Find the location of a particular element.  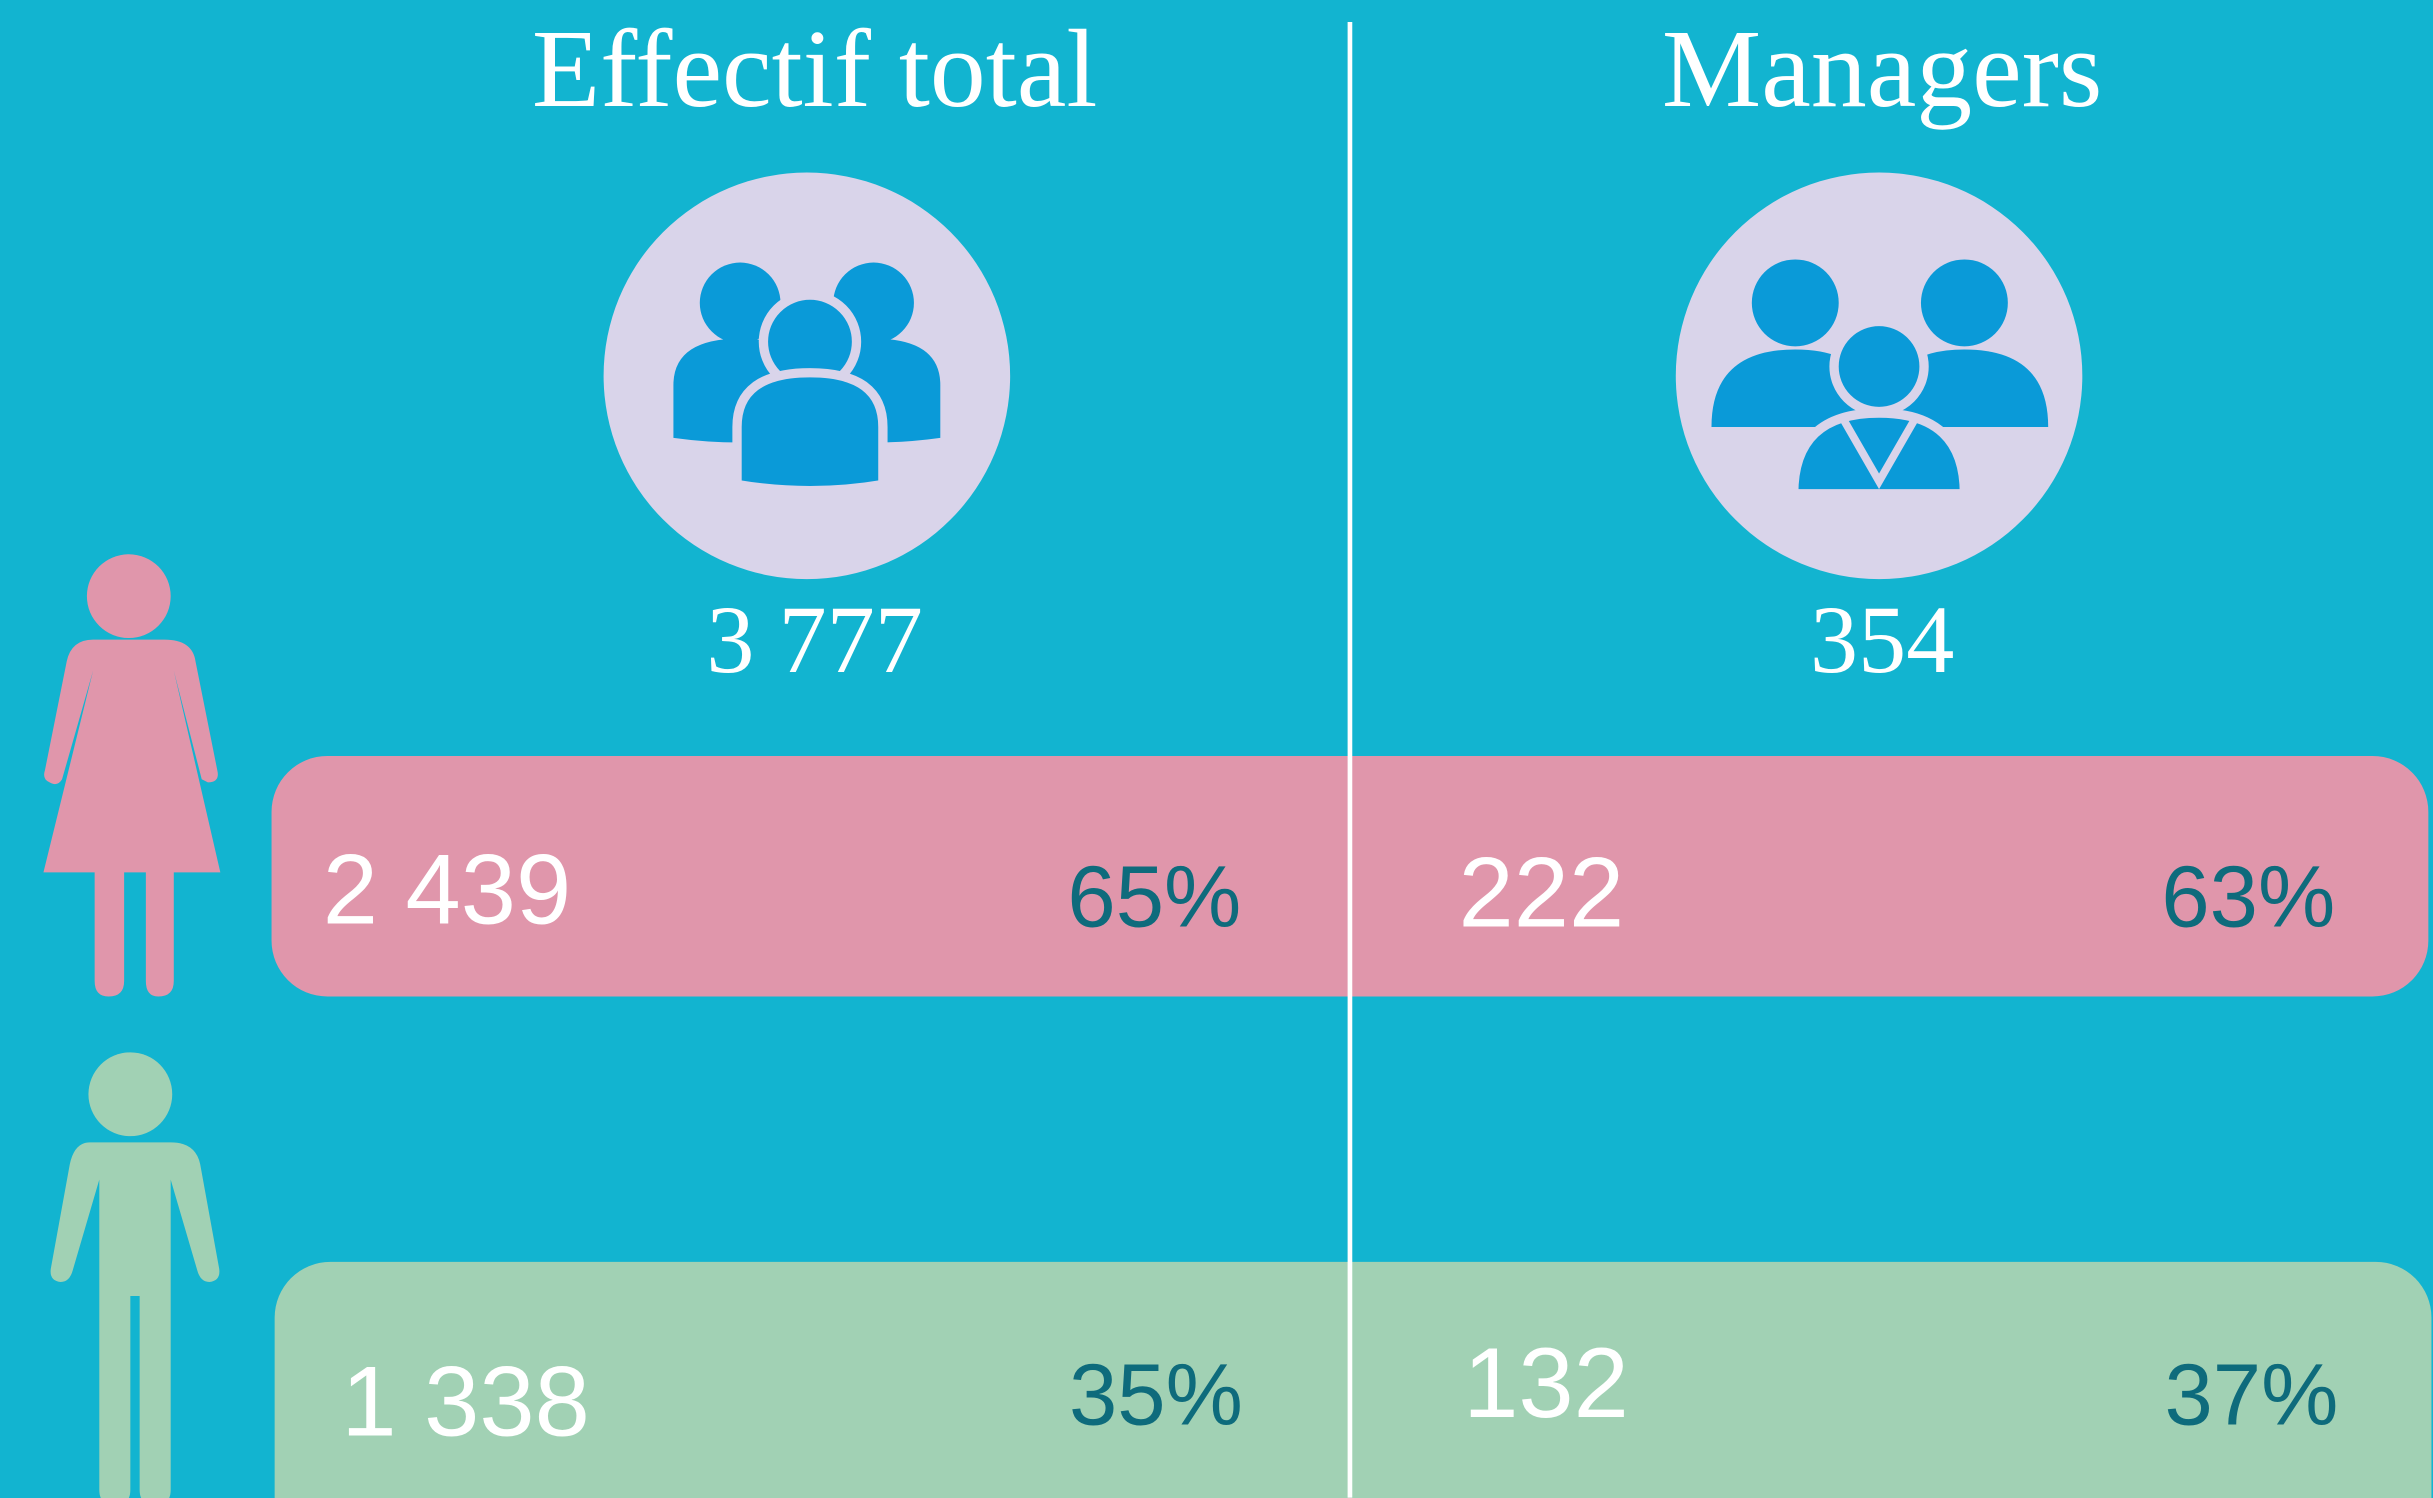

percent: 35% is located at coordinates (1156, 1395).